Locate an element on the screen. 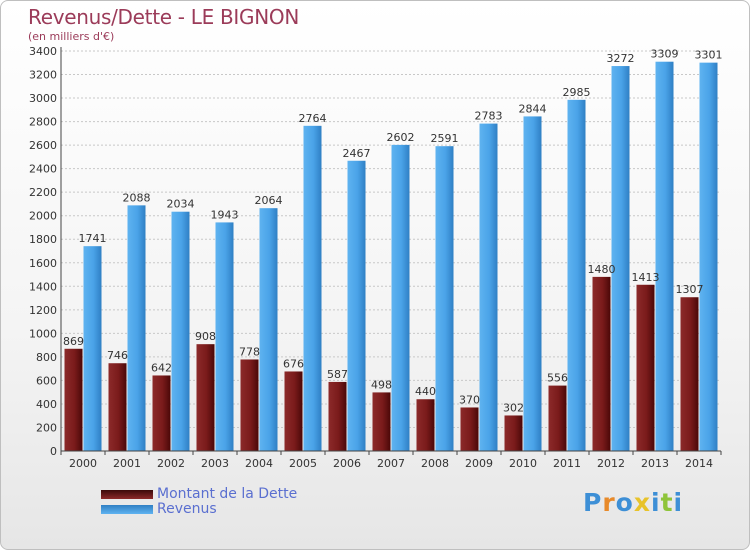 Image resolution: width=750 pixels, height=550 pixels. data-label: 302 is located at coordinates (513, 407).